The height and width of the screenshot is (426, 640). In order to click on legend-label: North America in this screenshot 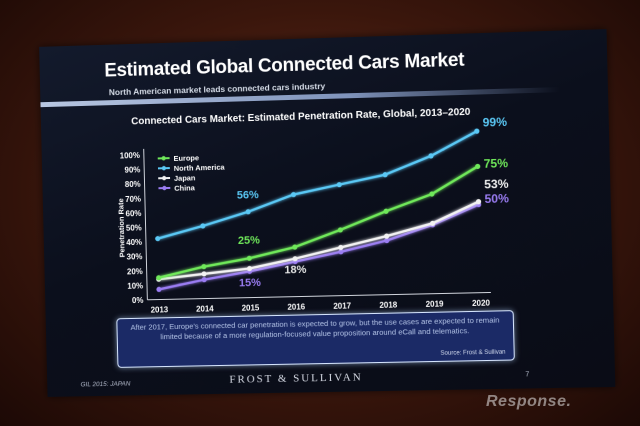, I will do `click(200, 168)`.